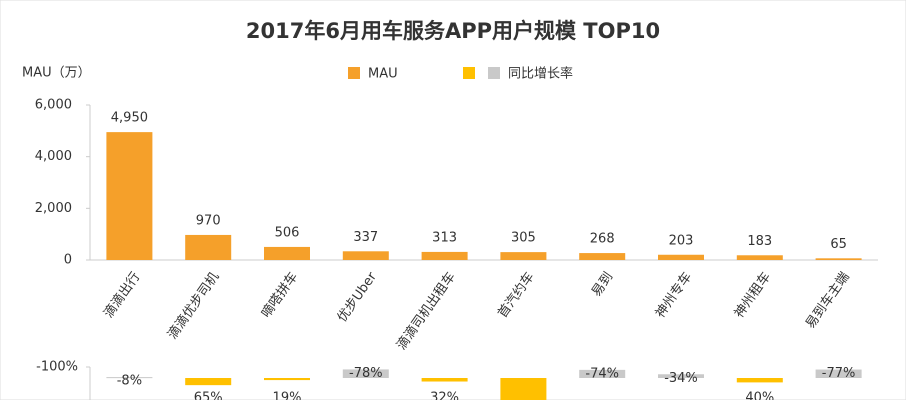 The height and width of the screenshot is (400, 906). What do you see at coordinates (208, 395) in the screenshot?
I see `data-label: 65%` at bounding box center [208, 395].